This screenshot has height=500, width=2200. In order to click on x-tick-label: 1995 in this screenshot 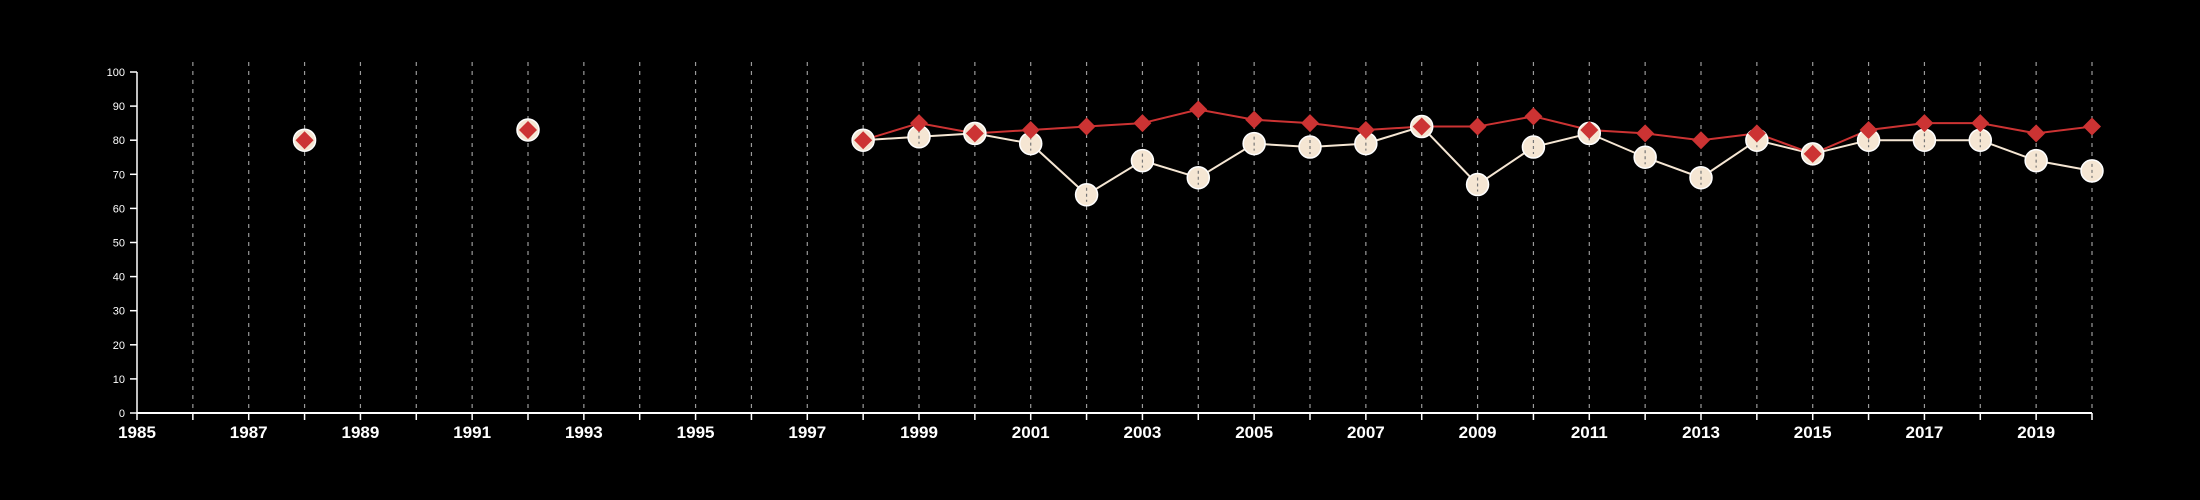, I will do `click(696, 432)`.